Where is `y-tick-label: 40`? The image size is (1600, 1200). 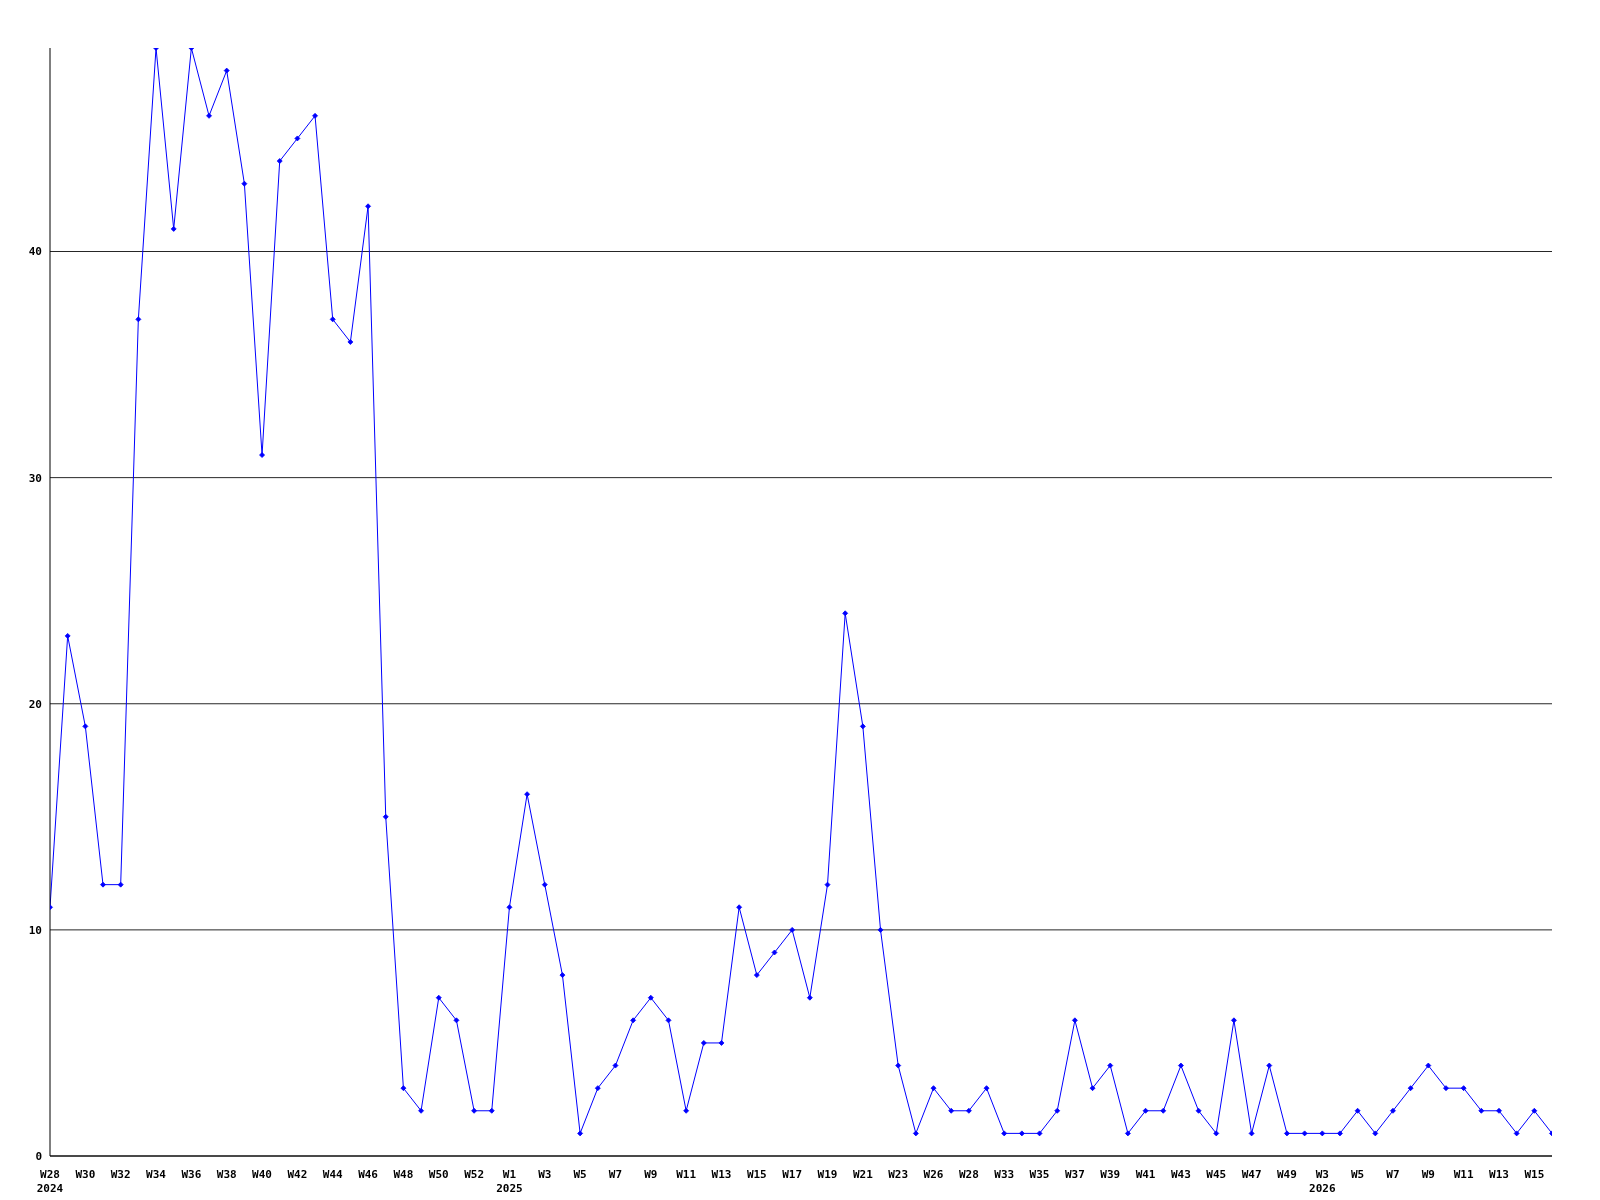 y-tick-label: 40 is located at coordinates (35, 252).